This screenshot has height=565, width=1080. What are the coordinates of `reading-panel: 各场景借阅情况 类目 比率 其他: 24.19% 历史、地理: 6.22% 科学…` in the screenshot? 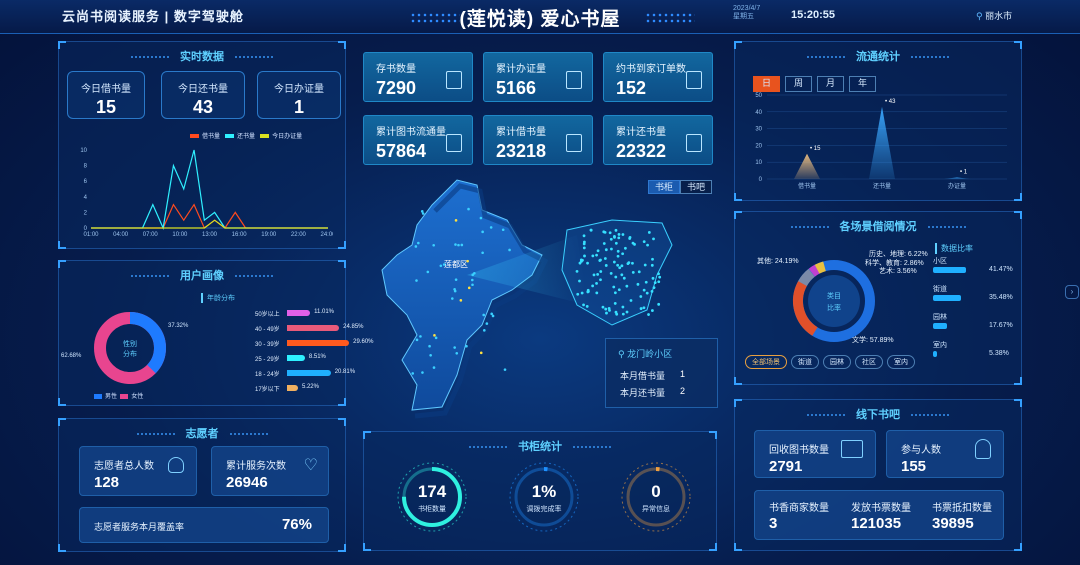 It's located at (878, 298).